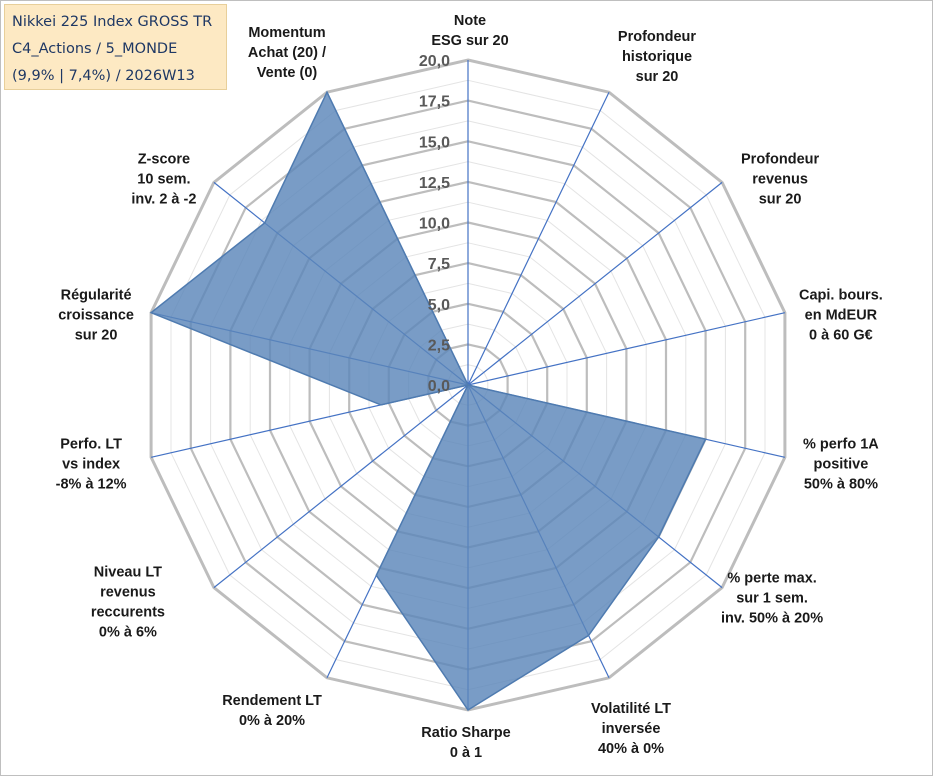 This screenshot has width=933, height=776. What do you see at coordinates (434, 61) in the screenshot?
I see `tick-label: 20,0` at bounding box center [434, 61].